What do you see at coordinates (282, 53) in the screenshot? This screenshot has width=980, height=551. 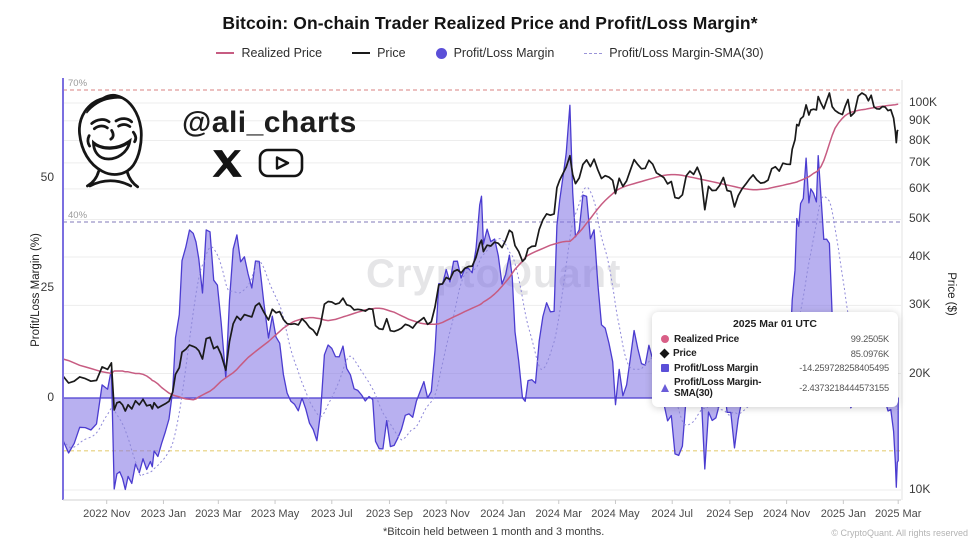 I see `legend-label: Realized Price` at bounding box center [282, 53].